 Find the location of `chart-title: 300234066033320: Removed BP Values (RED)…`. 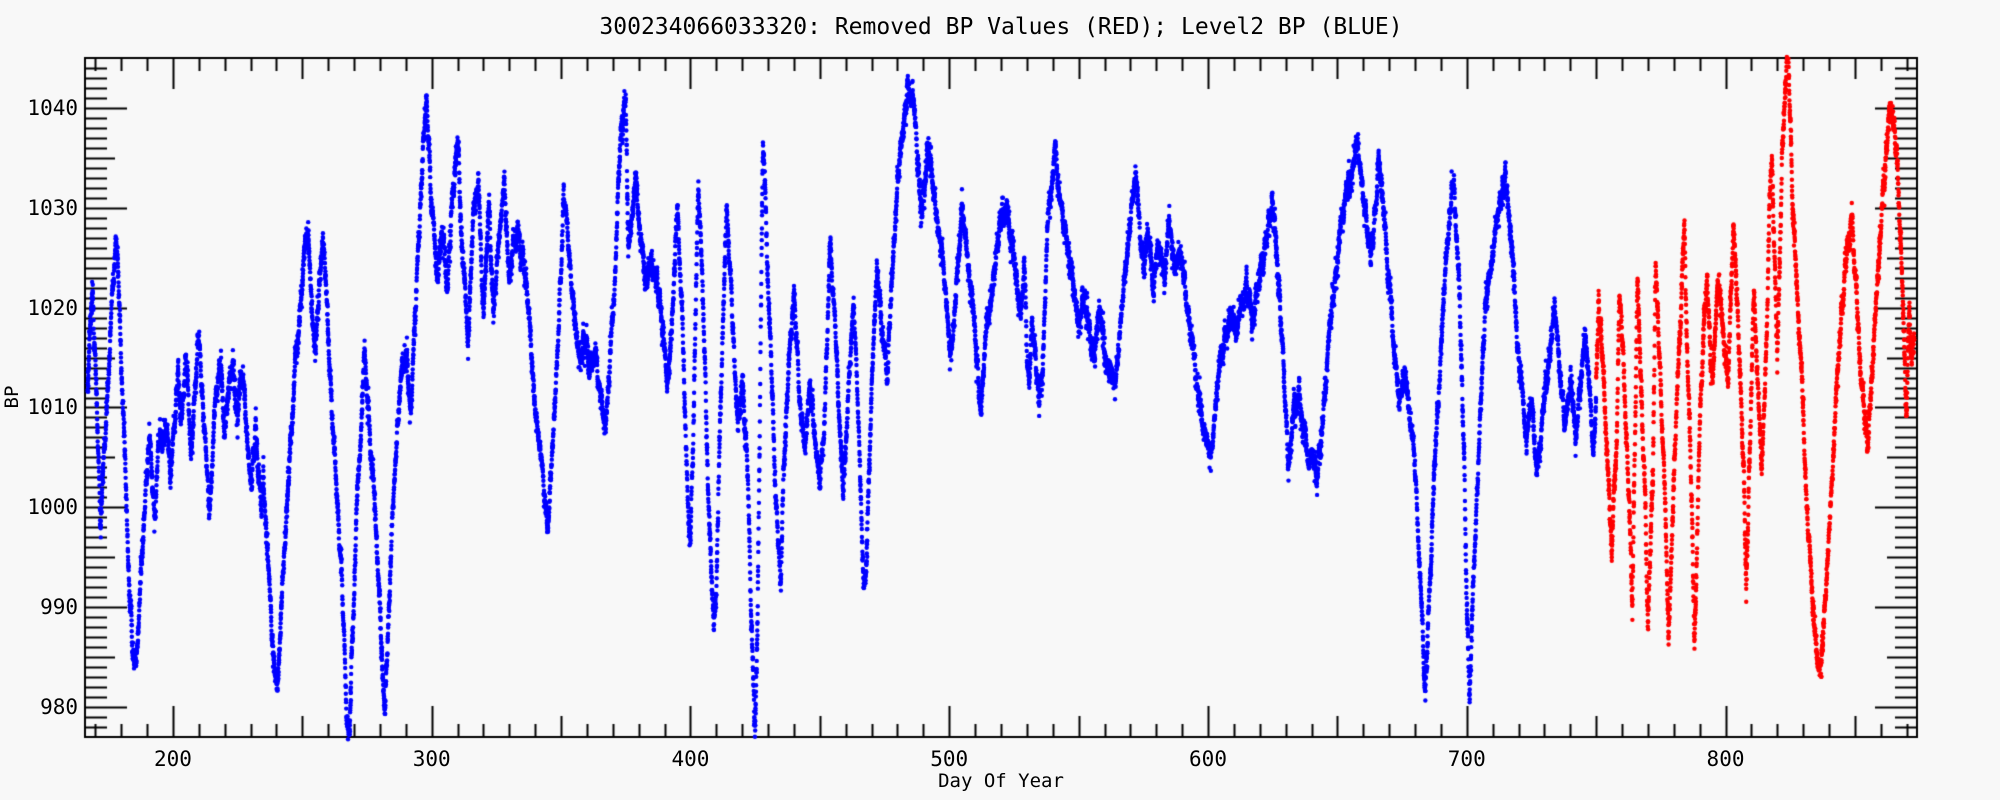

chart-title: 300234066033320: Removed BP Values (RED)… is located at coordinates (1001, 27).